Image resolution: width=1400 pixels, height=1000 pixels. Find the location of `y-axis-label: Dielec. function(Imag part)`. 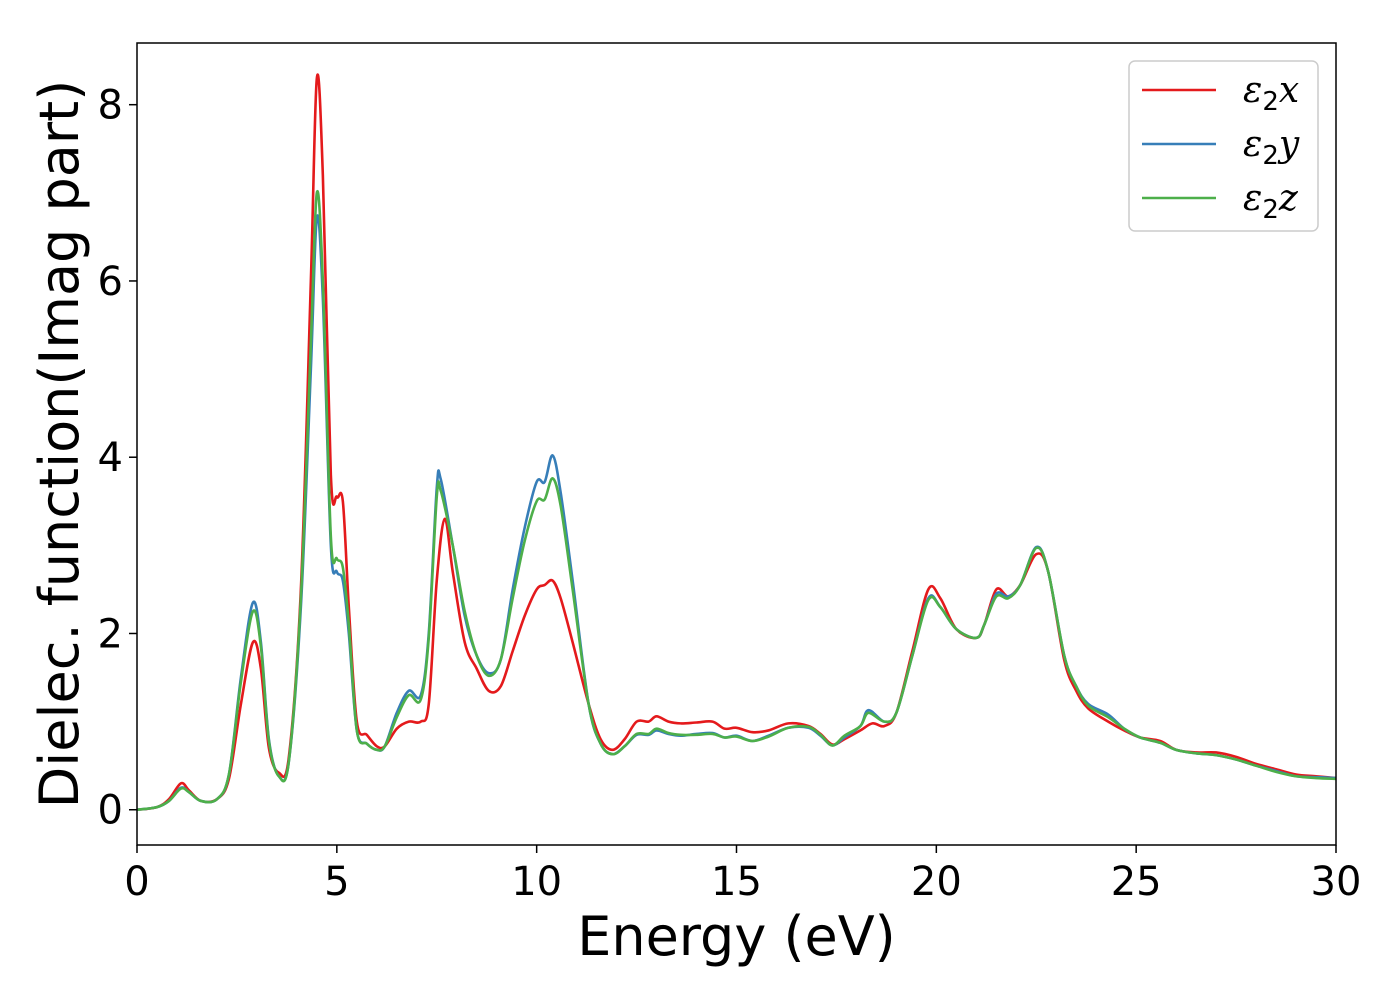

y-axis-label: Dielec. function(Imag part) is located at coordinates (59, 444).